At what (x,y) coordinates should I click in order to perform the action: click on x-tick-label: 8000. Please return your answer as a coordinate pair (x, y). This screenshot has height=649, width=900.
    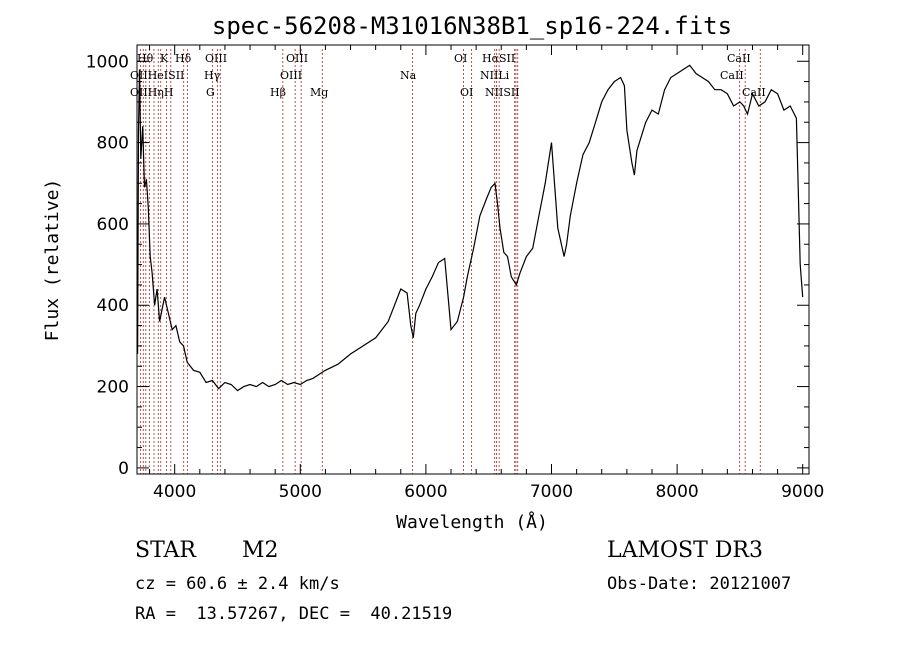
    Looking at the image, I should click on (676, 492).